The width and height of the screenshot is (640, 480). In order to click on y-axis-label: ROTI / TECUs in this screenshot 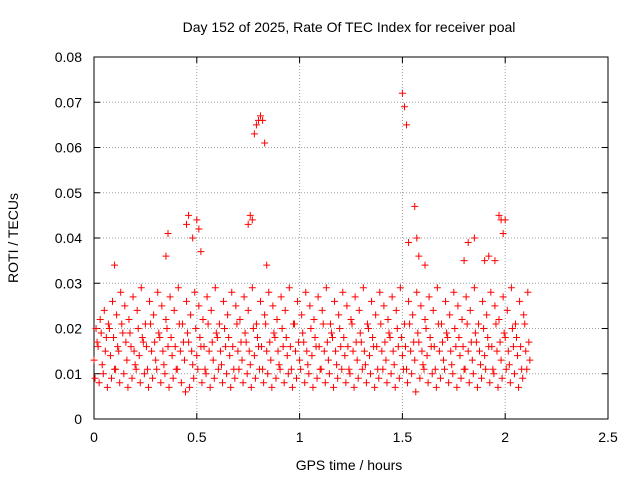, I will do `click(13, 238)`.